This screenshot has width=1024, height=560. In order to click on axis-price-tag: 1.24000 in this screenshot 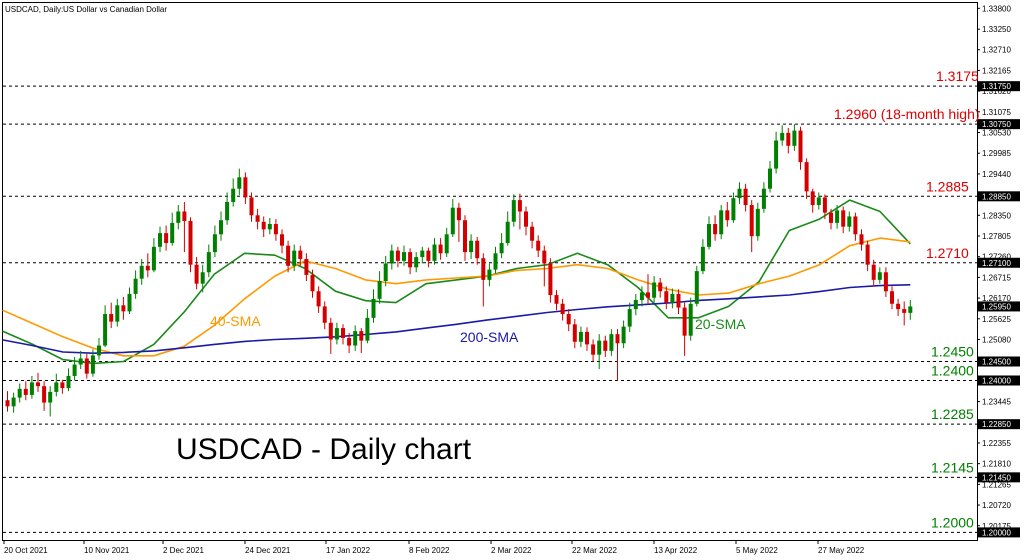, I will do `click(999, 380)`.